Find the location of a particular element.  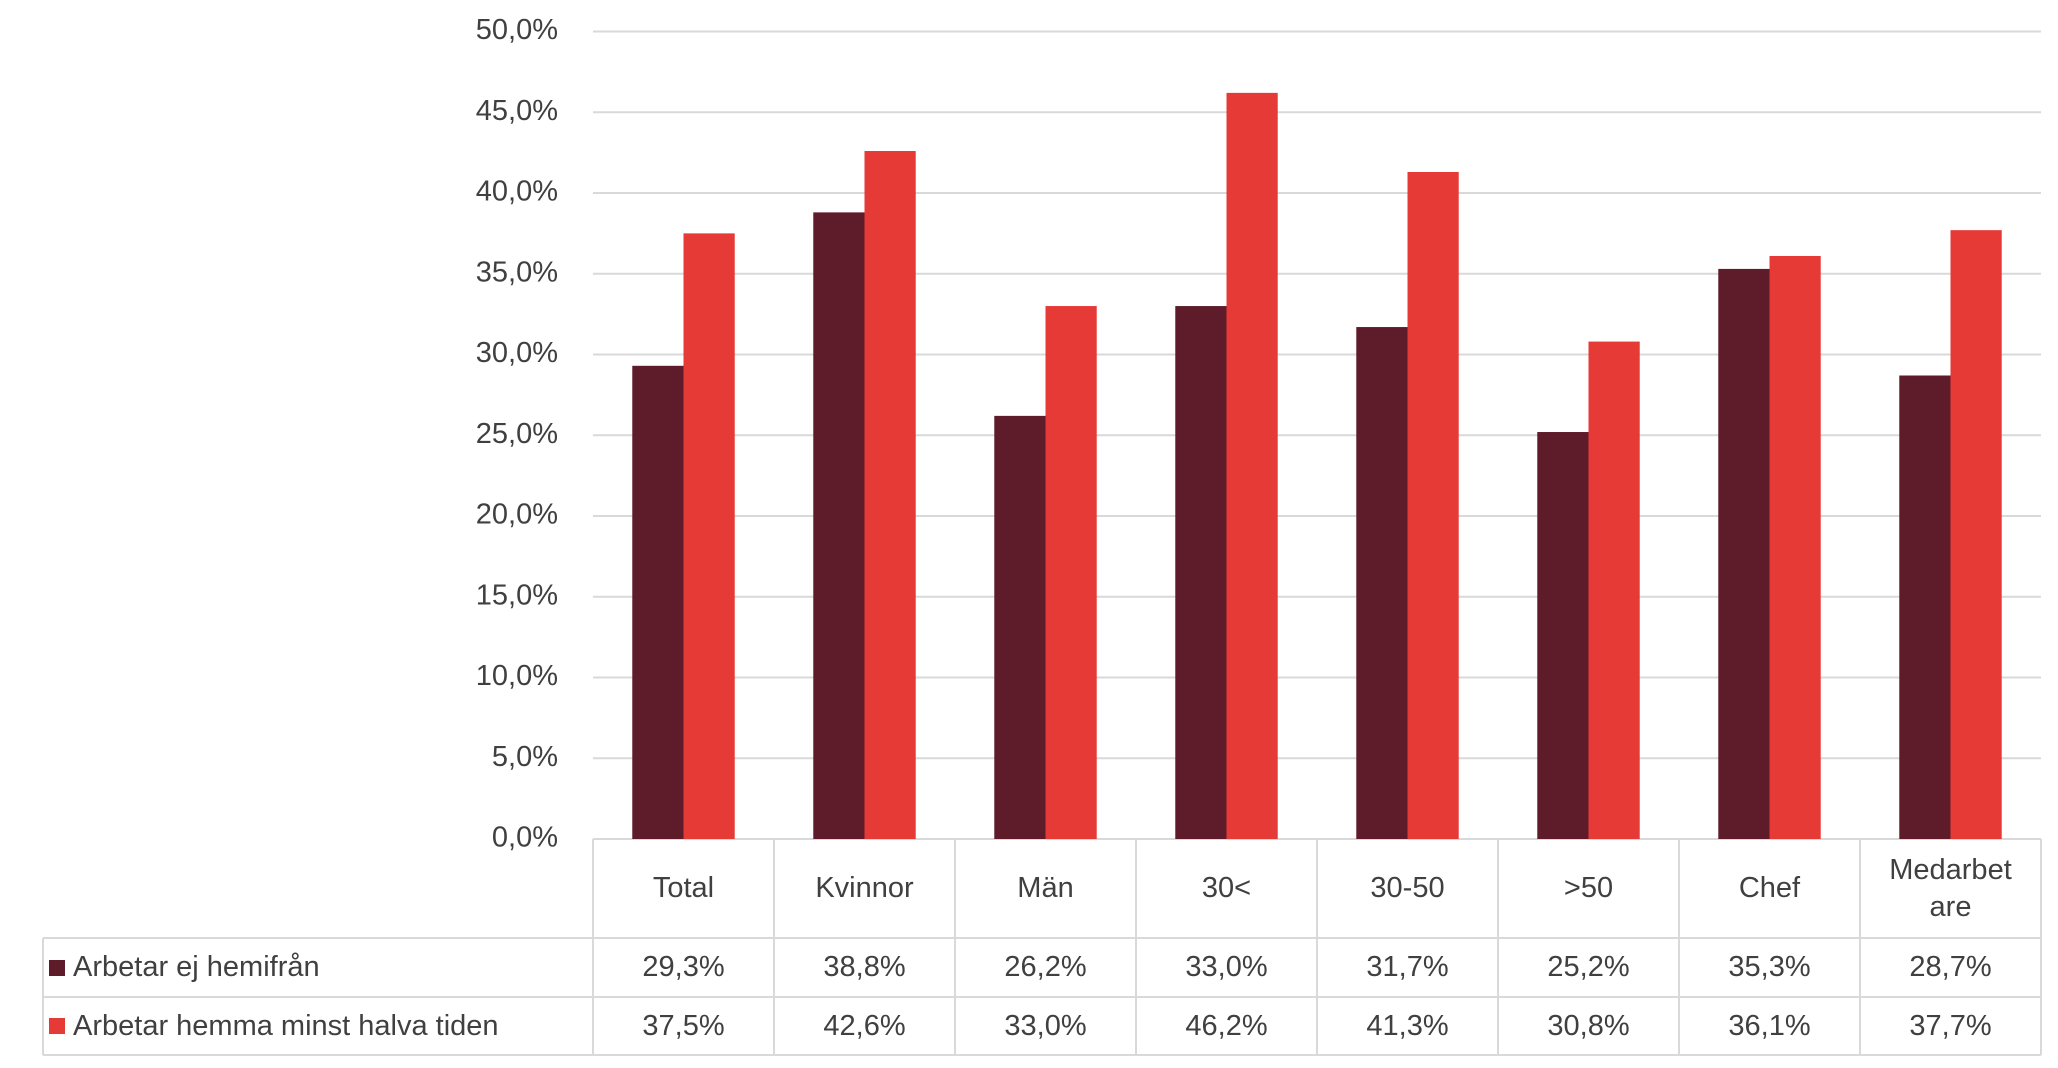

y-tick-label: 10,0% is located at coordinates (517, 676).